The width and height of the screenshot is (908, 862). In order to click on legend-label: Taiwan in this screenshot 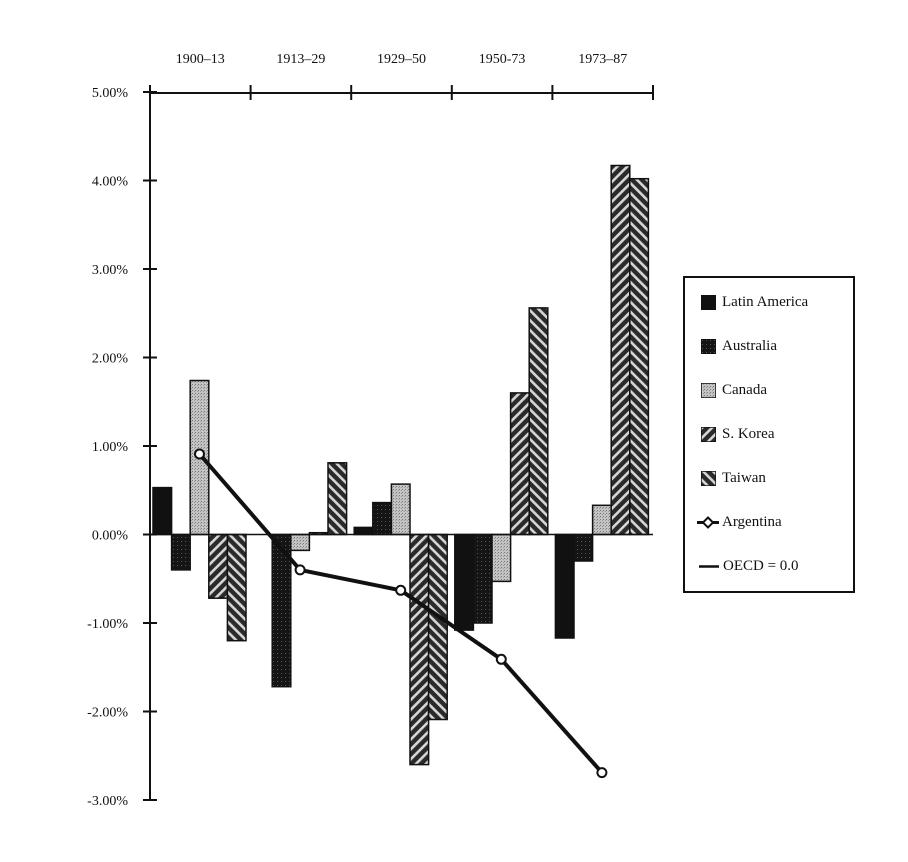, I will do `click(744, 477)`.